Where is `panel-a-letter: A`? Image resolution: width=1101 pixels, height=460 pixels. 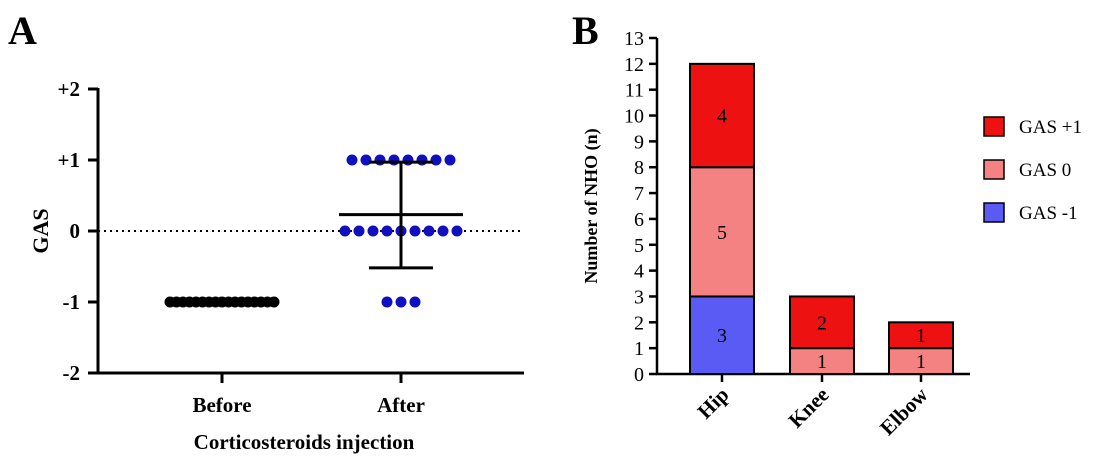 panel-a-letter: A is located at coordinates (22, 30).